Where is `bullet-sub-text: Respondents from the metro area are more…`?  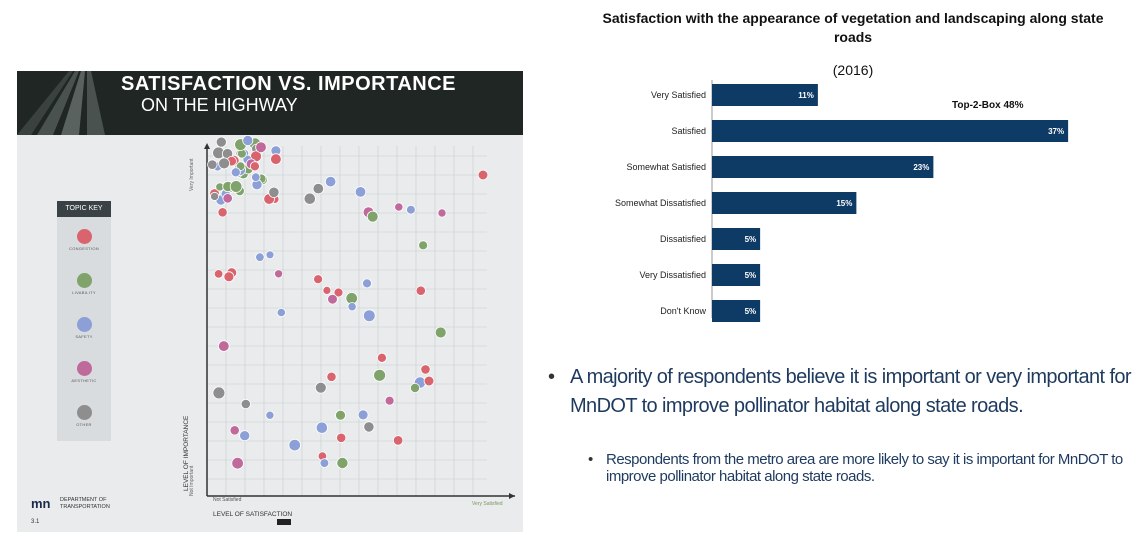 bullet-sub-text: Respondents from the metro area are more… is located at coordinates (864, 468).